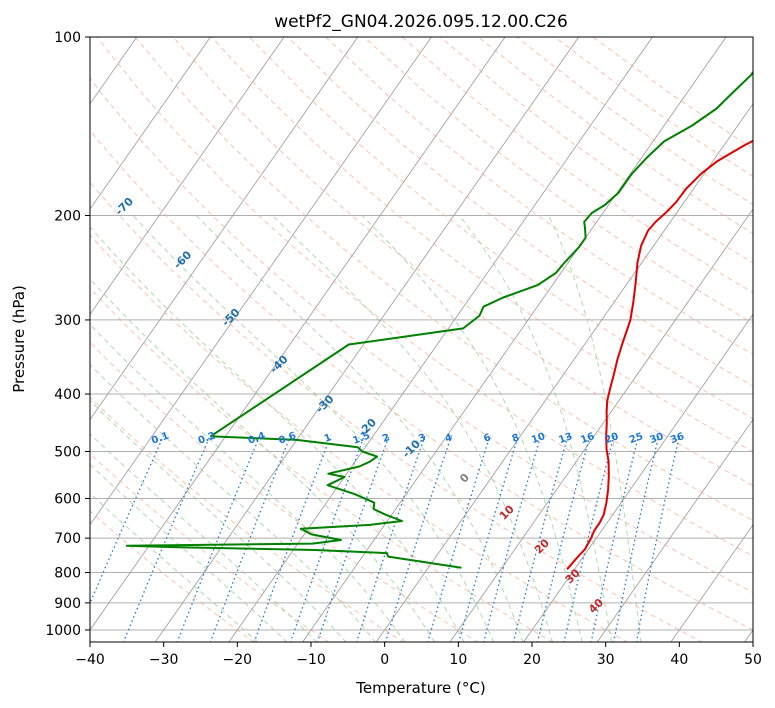  Describe the element at coordinates (449, 438) in the screenshot. I see `mixing-ratio-label: 4` at that location.